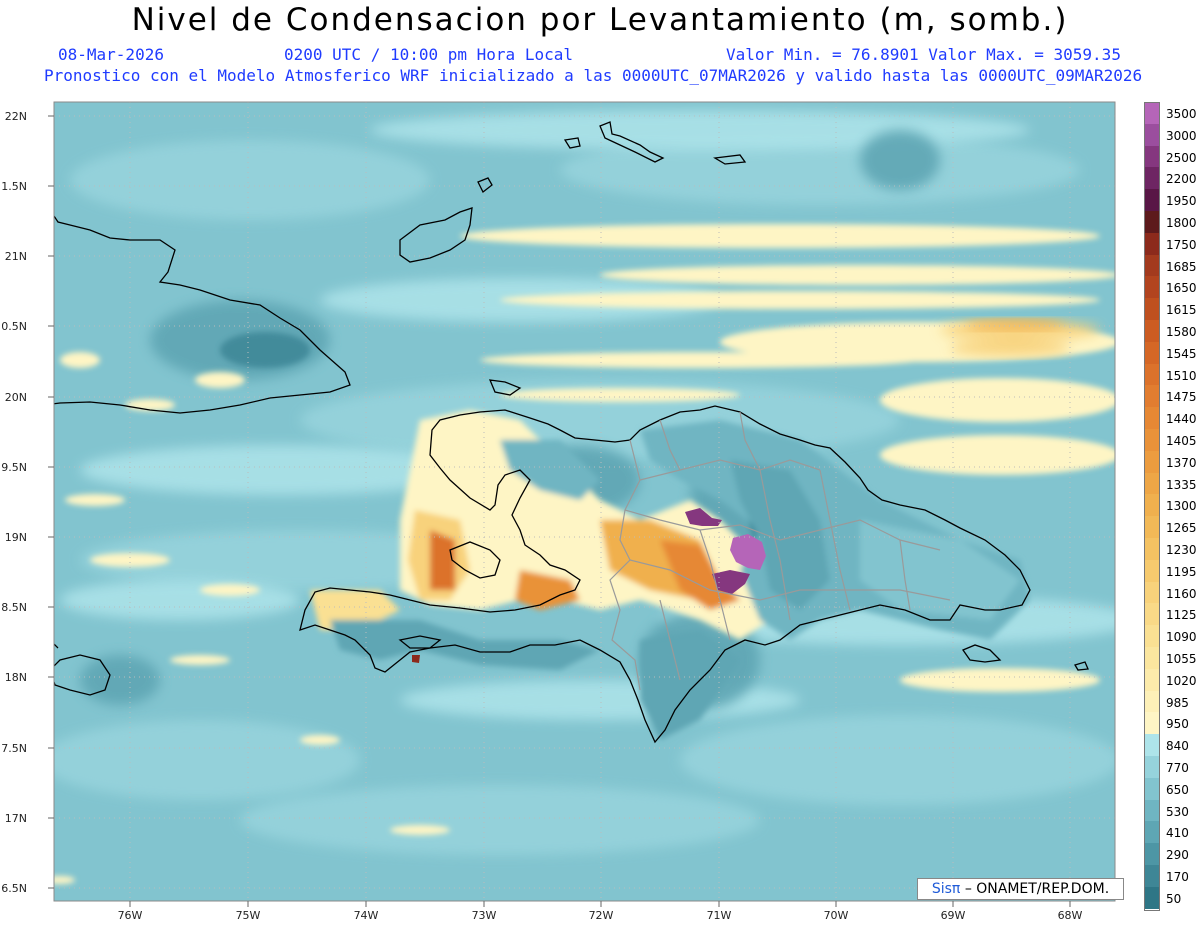 This screenshot has height=927, width=1200. What do you see at coordinates (1181, 244) in the screenshot?
I see `colorbar-label: 1750` at bounding box center [1181, 244].